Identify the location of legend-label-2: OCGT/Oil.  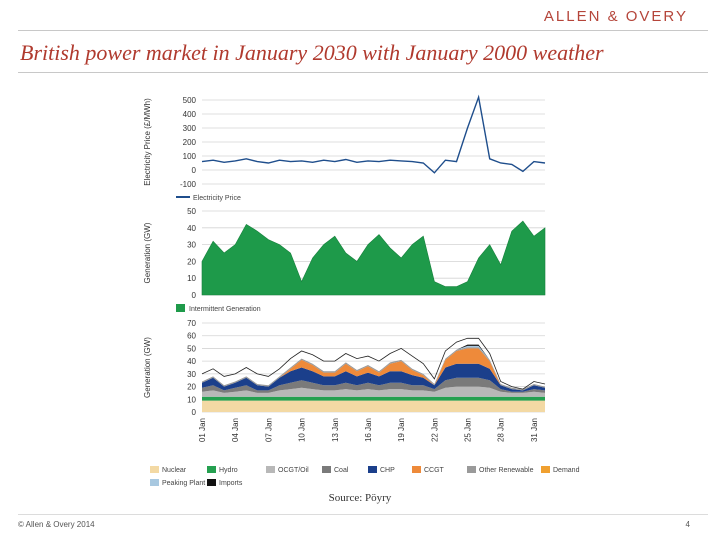
(293, 470).